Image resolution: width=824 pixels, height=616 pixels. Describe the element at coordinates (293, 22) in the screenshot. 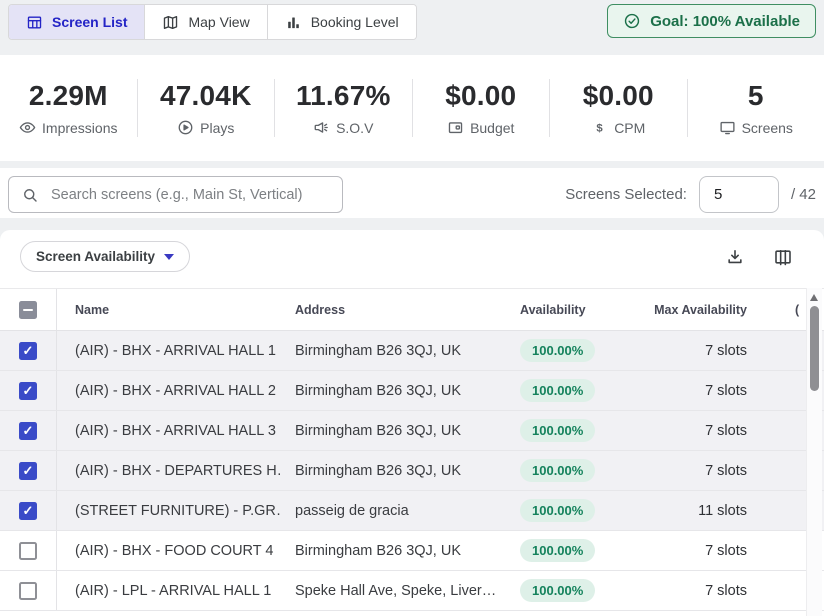

I see `bar-chart-icon` at that location.